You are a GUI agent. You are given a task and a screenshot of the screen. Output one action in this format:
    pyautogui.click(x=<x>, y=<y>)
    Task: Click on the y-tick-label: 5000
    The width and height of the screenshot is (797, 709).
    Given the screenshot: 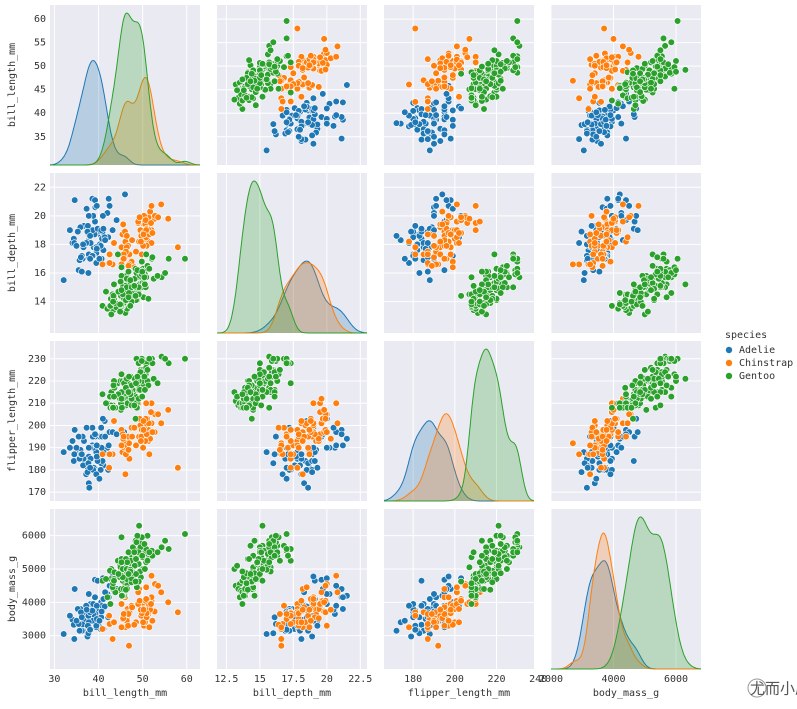 What is the action you would take?
    pyautogui.click(x=34, y=569)
    